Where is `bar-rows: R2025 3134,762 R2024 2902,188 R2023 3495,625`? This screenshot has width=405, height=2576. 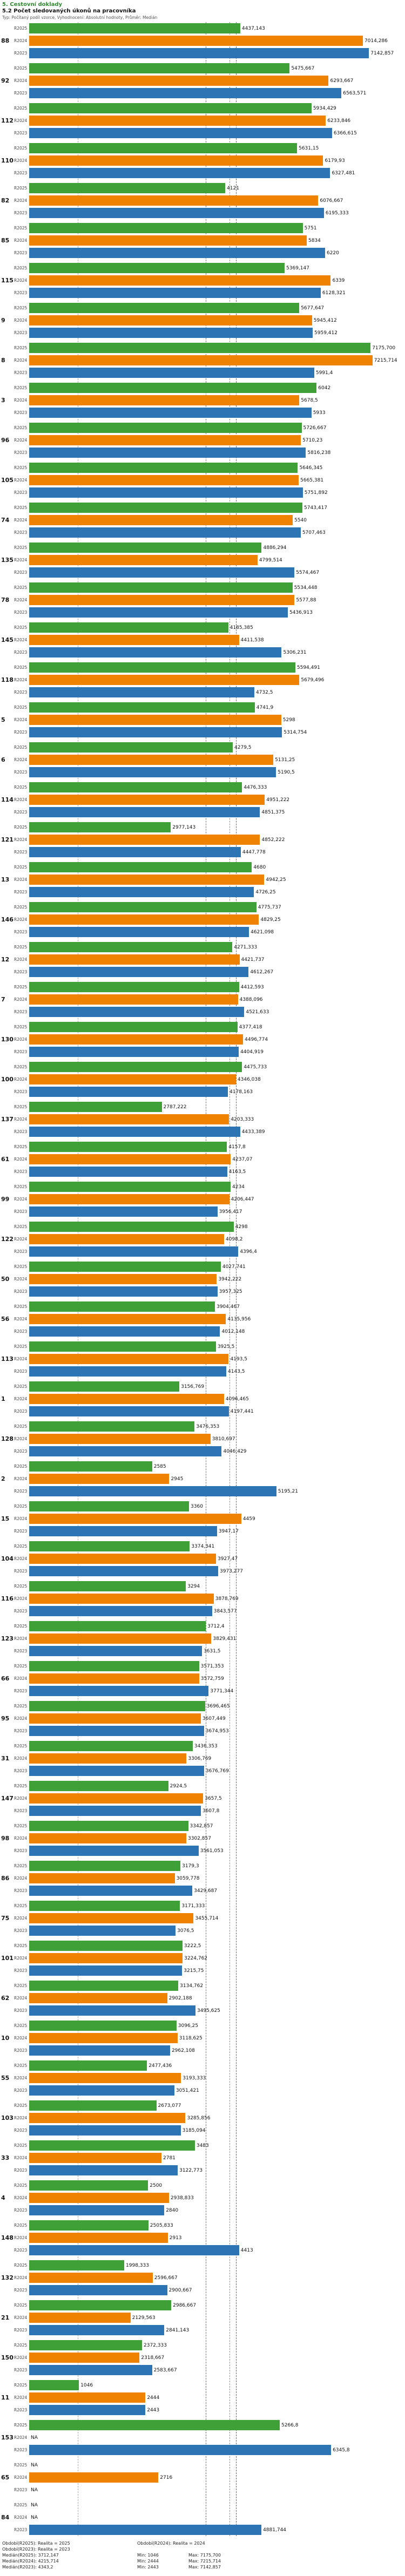 bar-rows: R2025 3134,762 R2024 2902,188 R2023 3495,625 is located at coordinates (209, 1998).